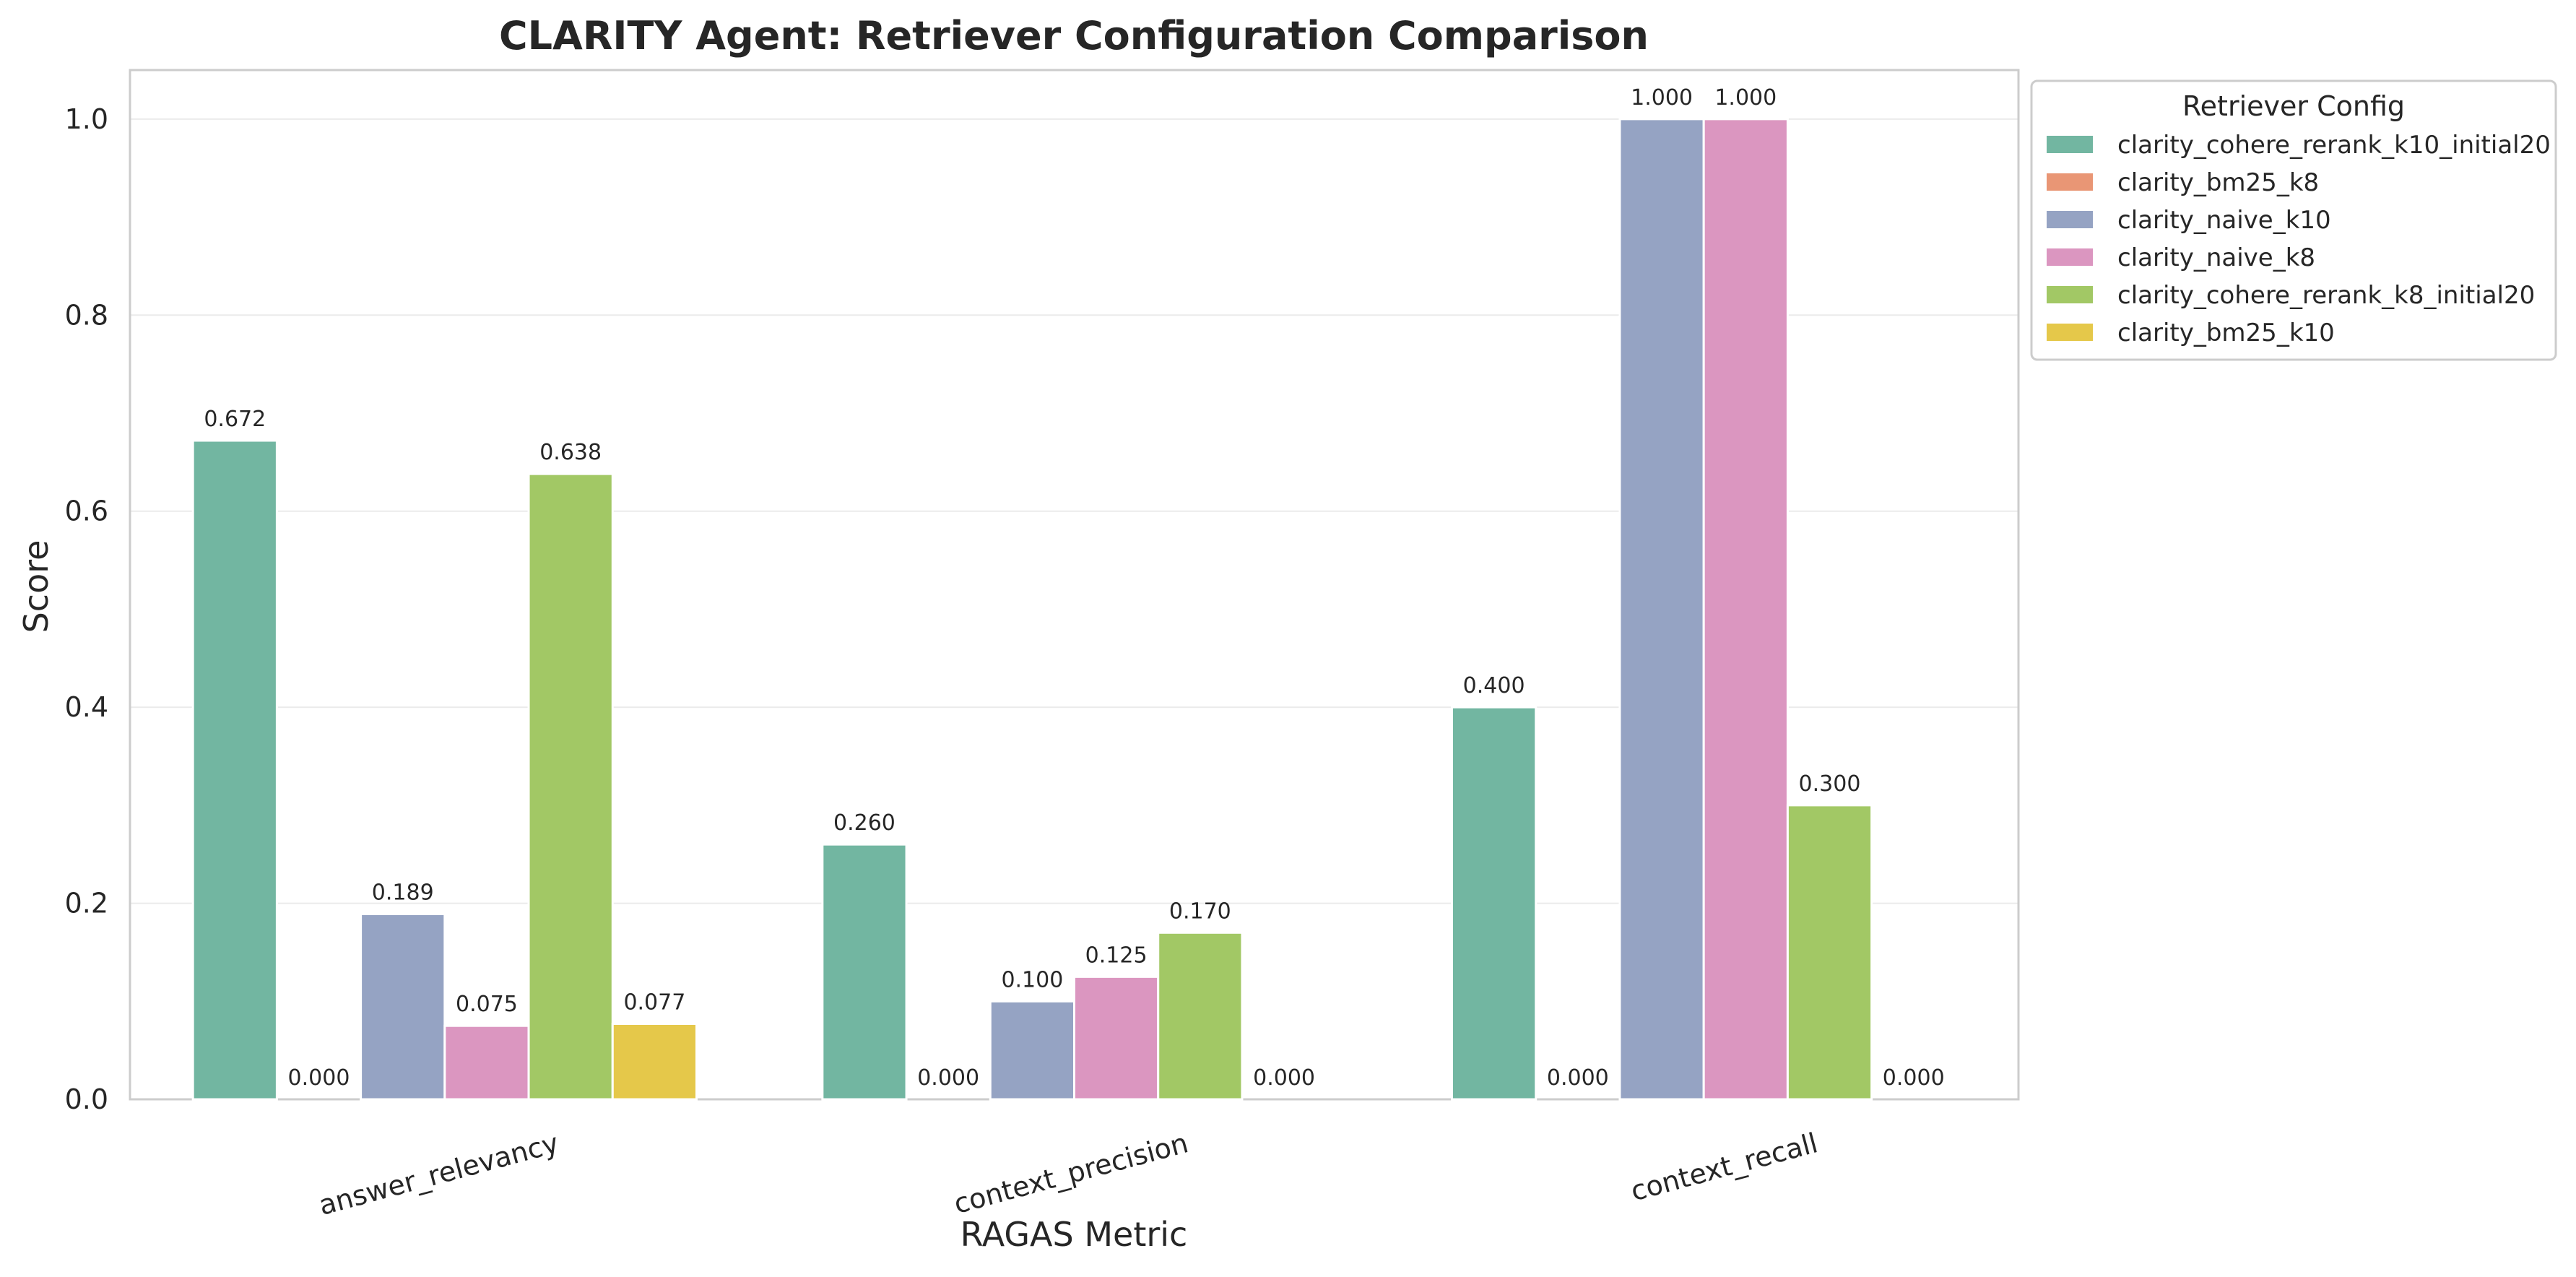  What do you see at coordinates (36, 586) in the screenshot?
I see `y-axis-label: Score` at bounding box center [36, 586].